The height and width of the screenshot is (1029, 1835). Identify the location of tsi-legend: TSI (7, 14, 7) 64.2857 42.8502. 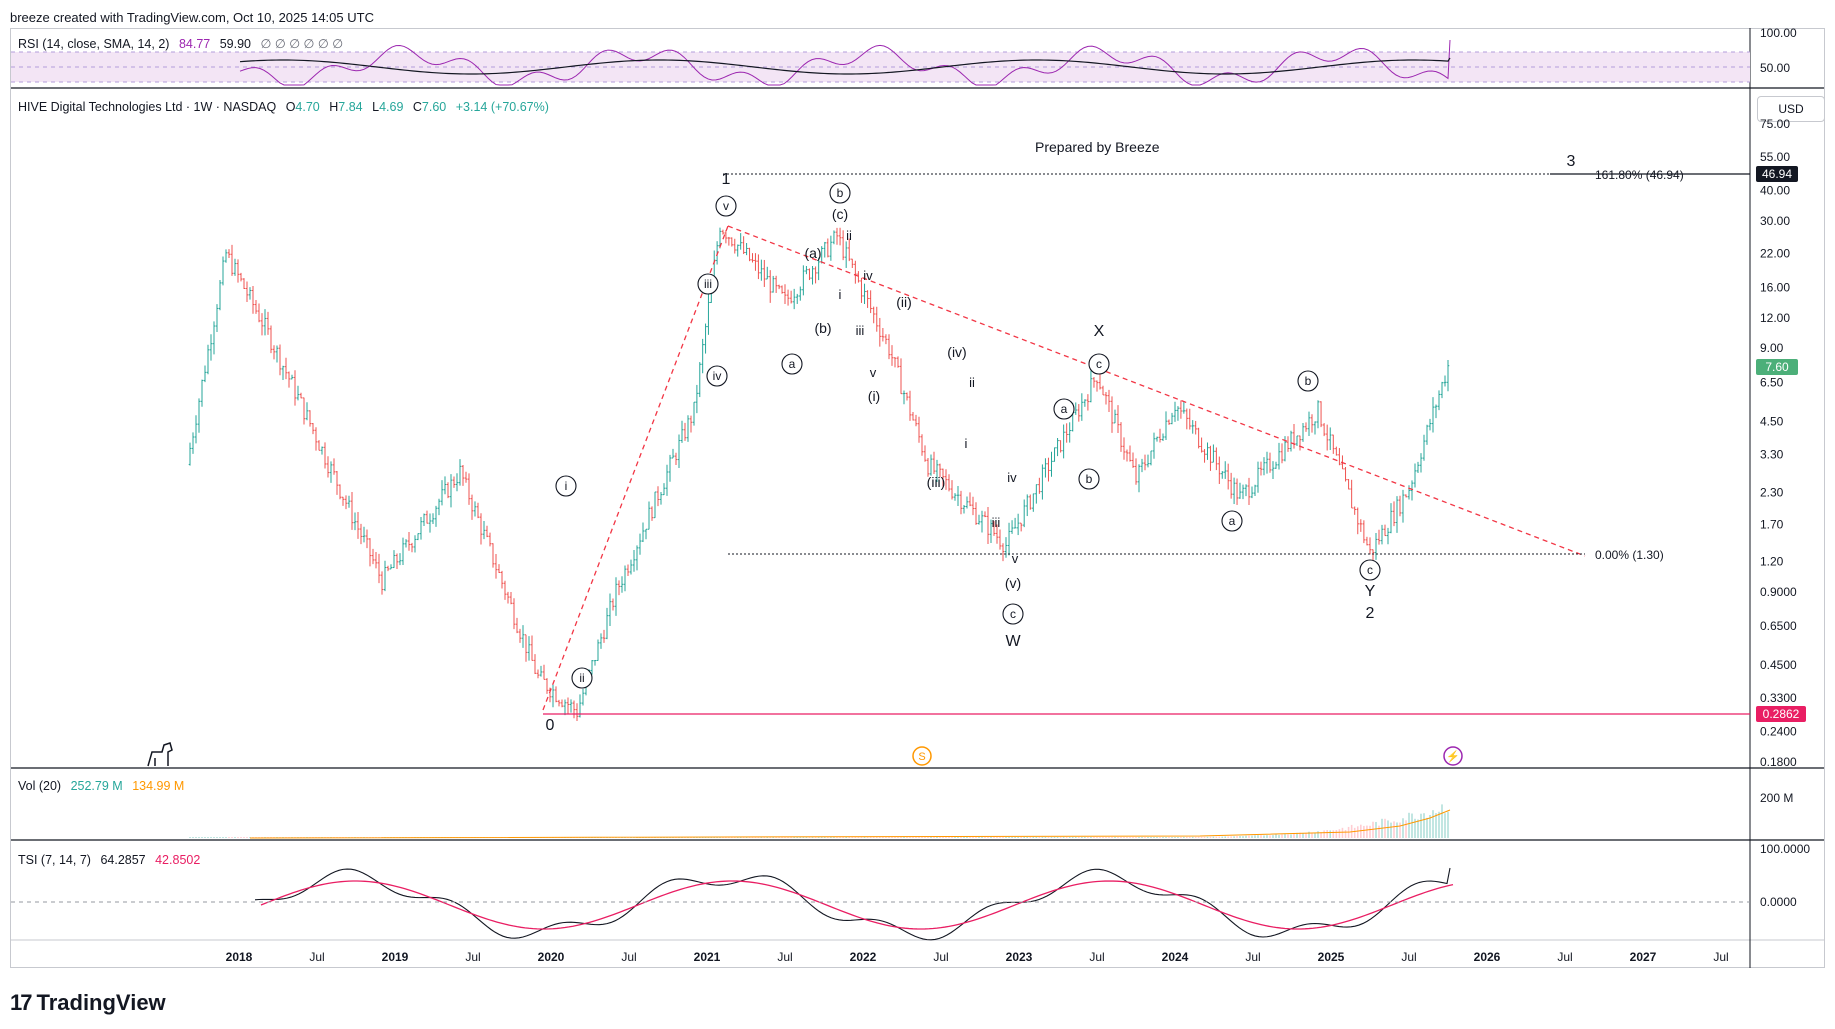
(109, 860).